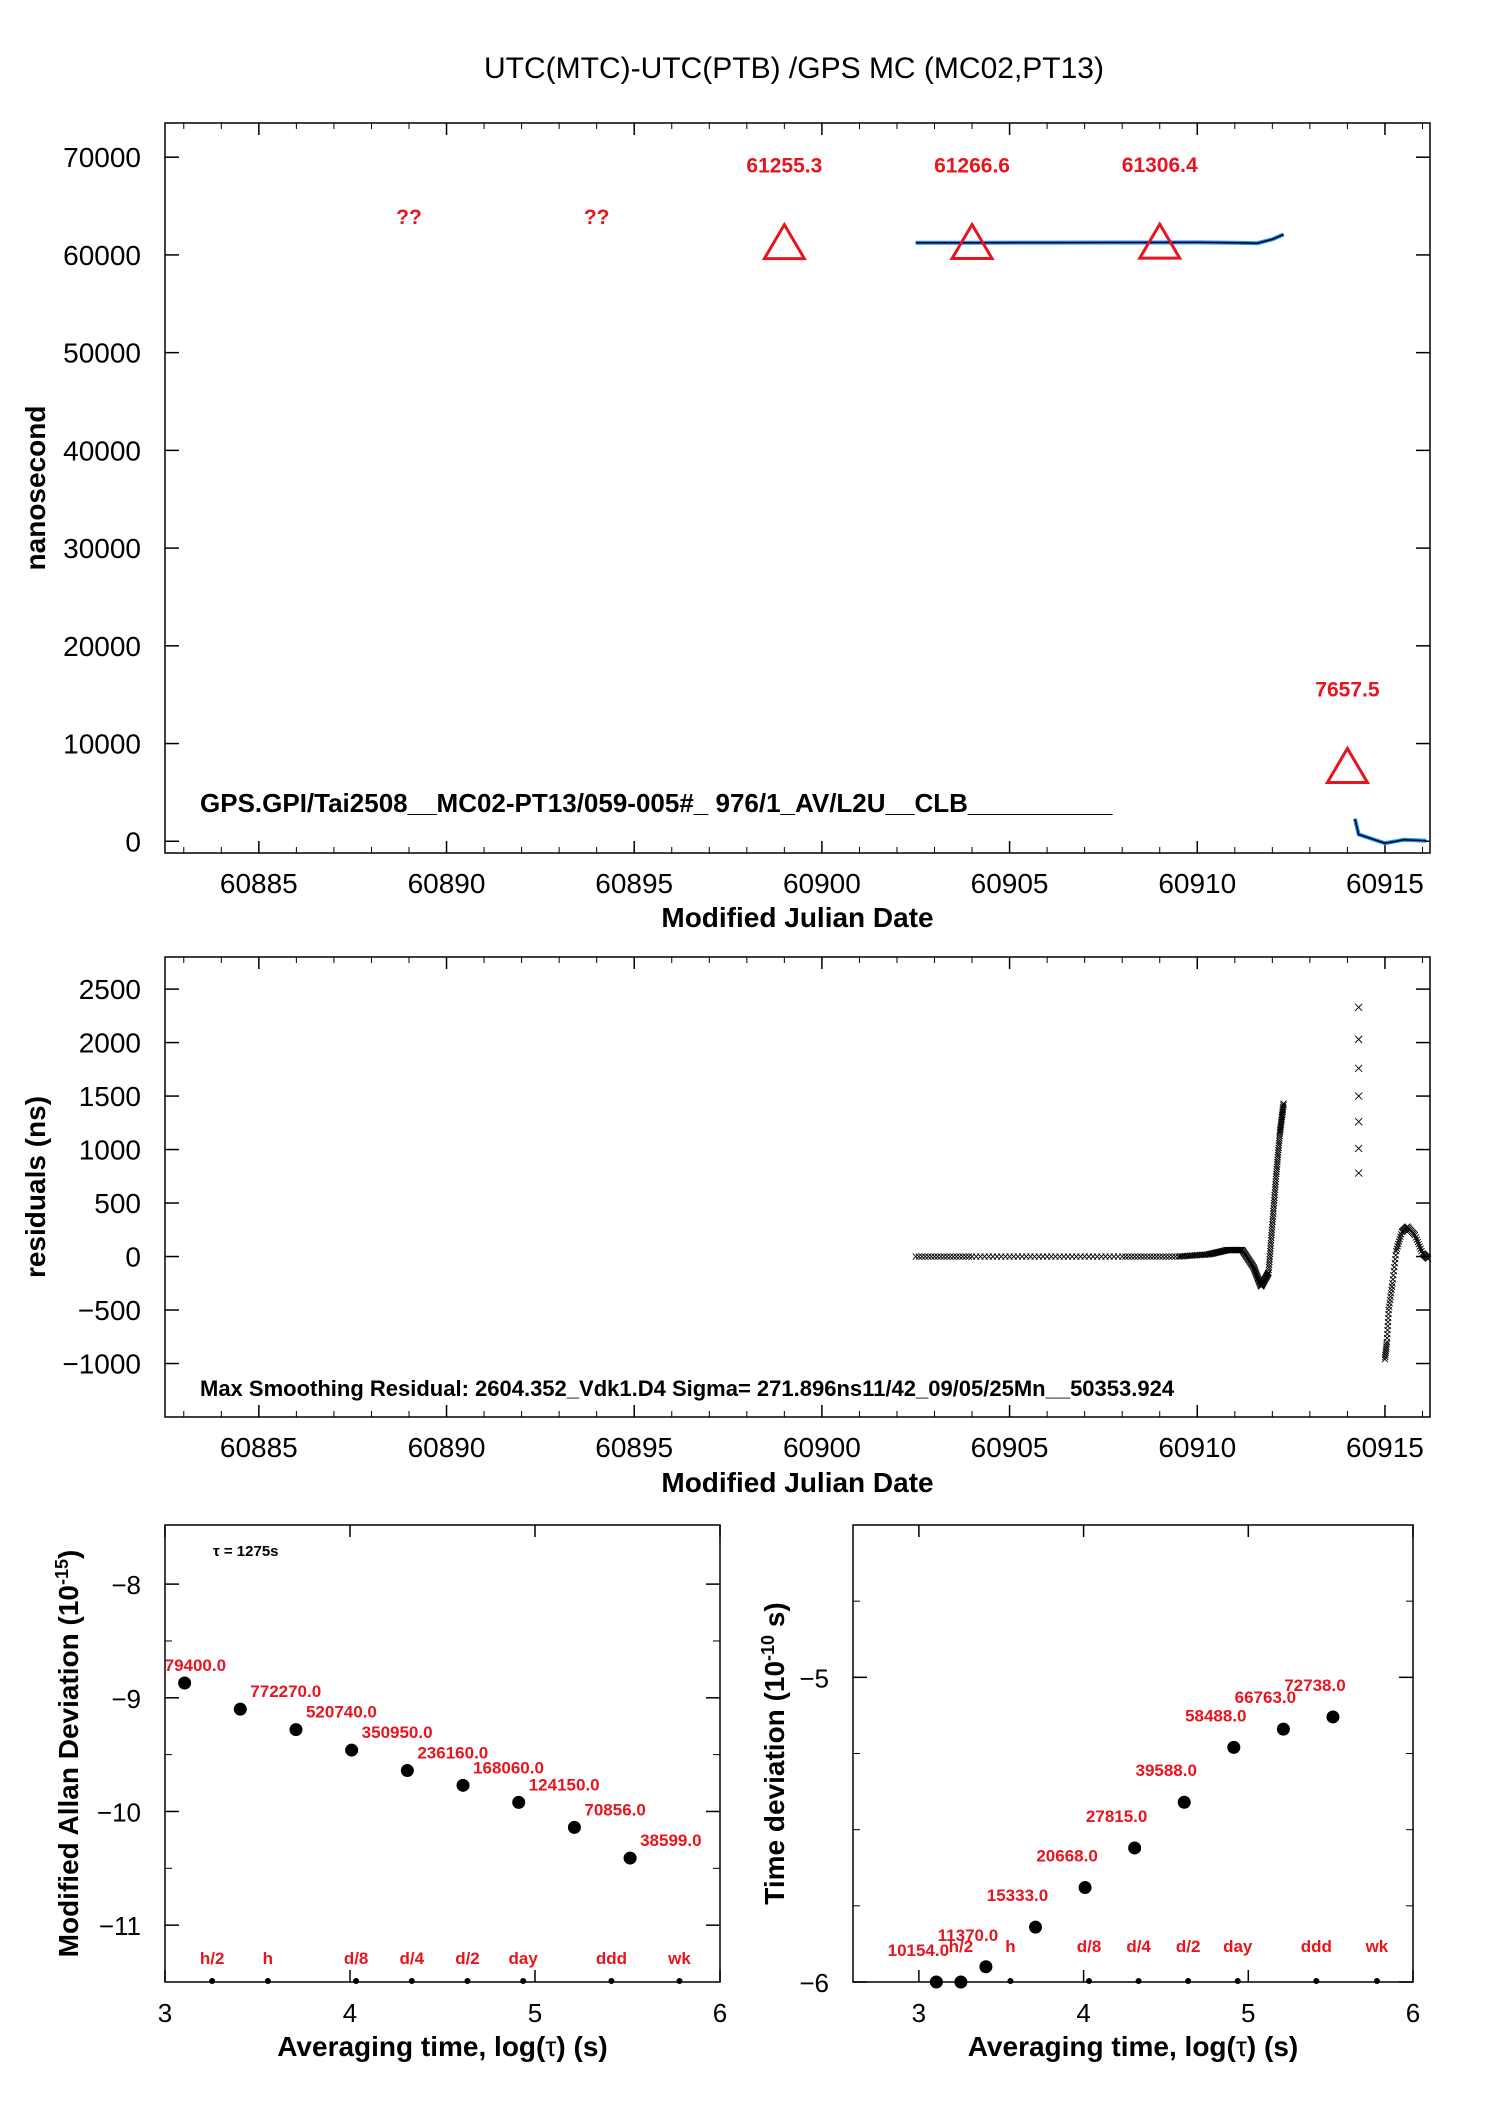  I want to click on ref-mark-label: ddd, so click(1316, 1946).